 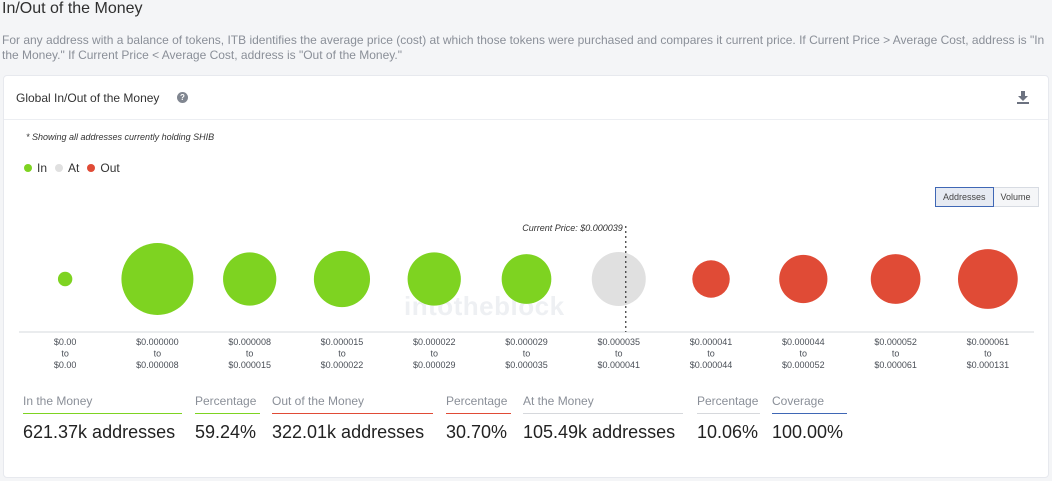 I want to click on metric-label: Coverage, so click(x=798, y=401).